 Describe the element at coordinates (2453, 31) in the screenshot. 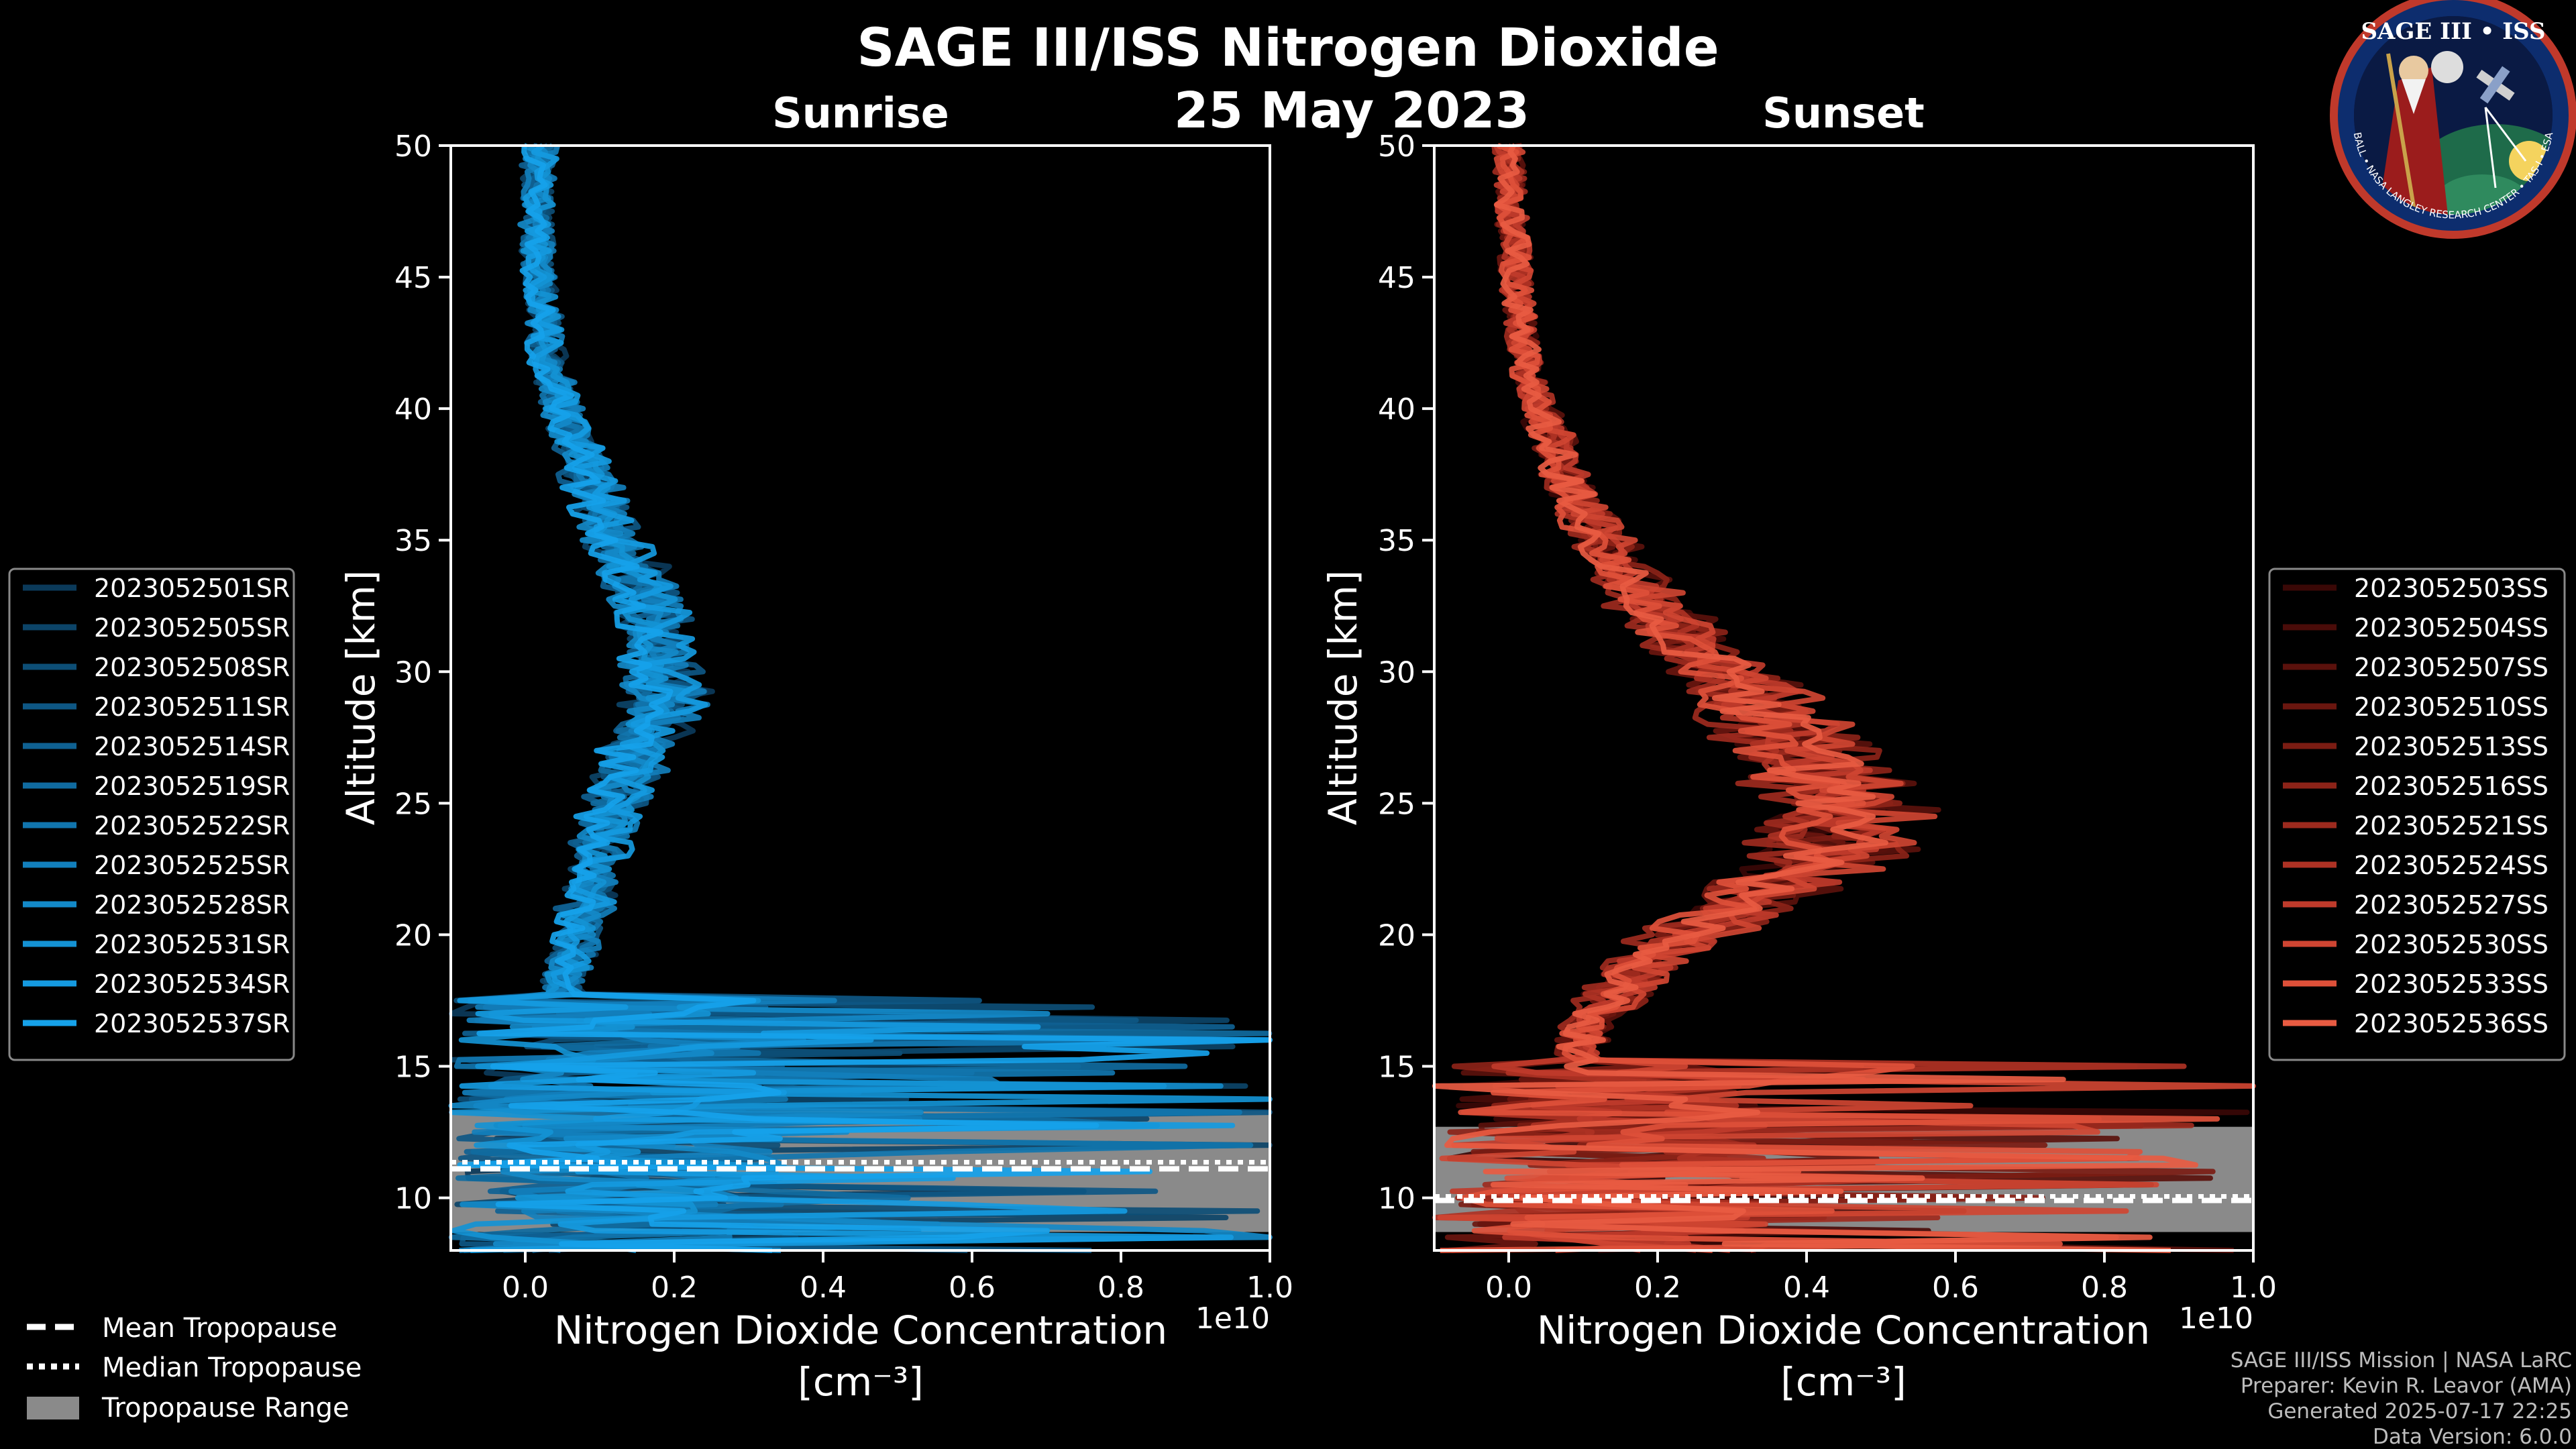

I see `logo-title: SAGE III • ISS` at that location.